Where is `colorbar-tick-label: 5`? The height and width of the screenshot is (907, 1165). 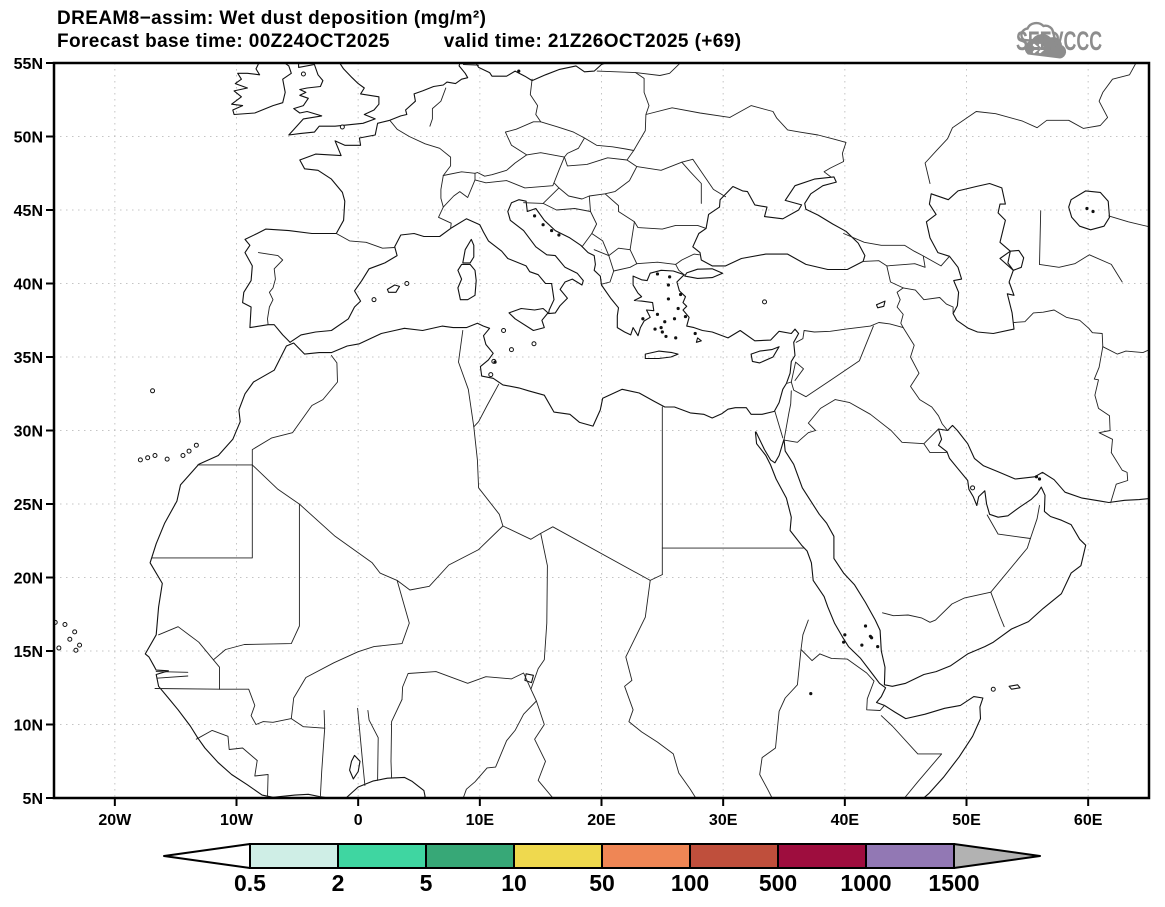 colorbar-tick-label: 5 is located at coordinates (426, 883).